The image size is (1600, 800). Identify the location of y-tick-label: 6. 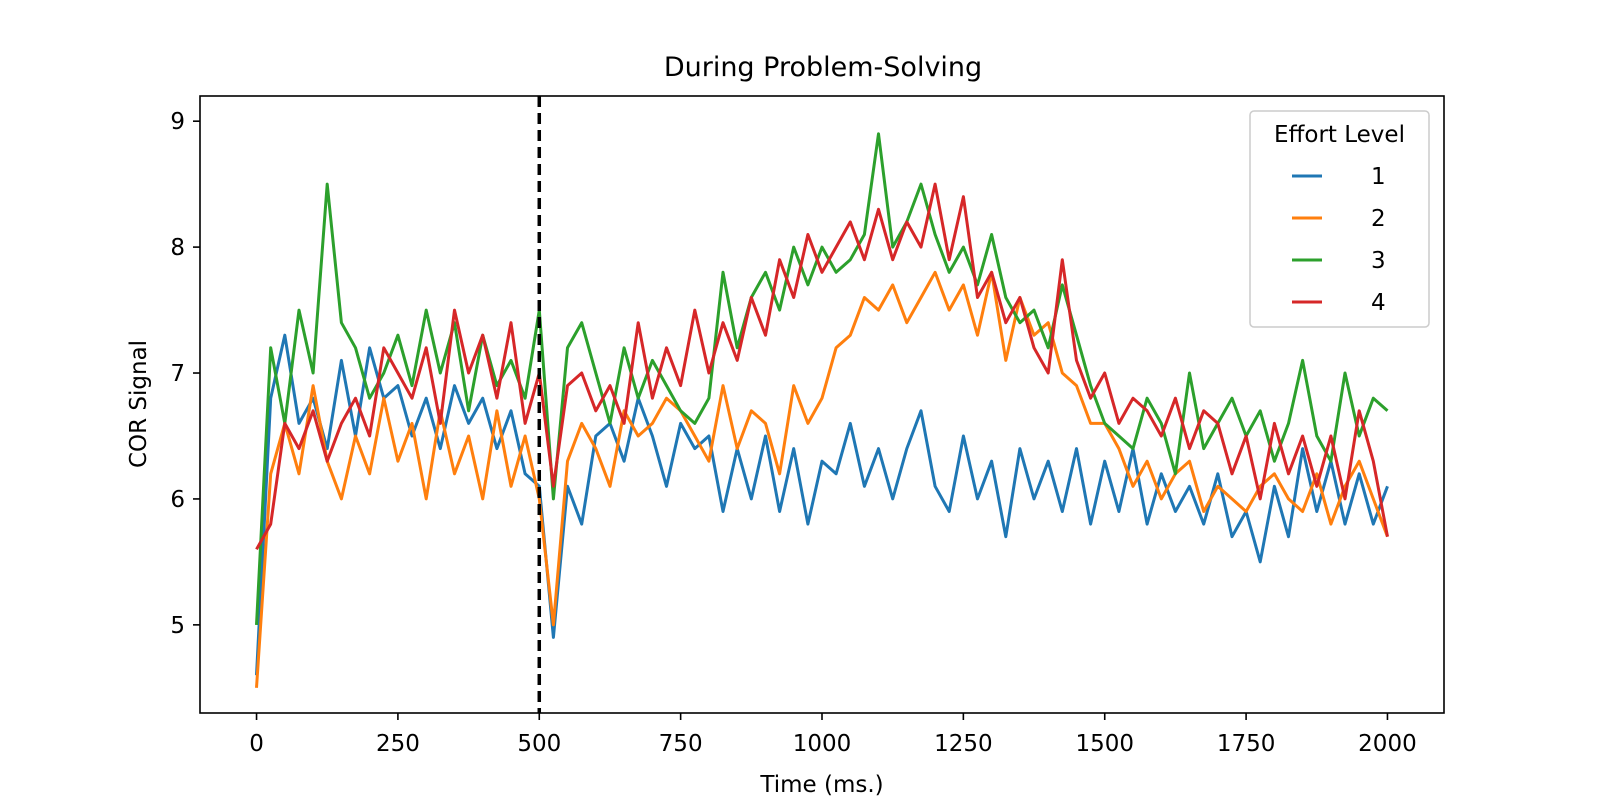
(177, 500).